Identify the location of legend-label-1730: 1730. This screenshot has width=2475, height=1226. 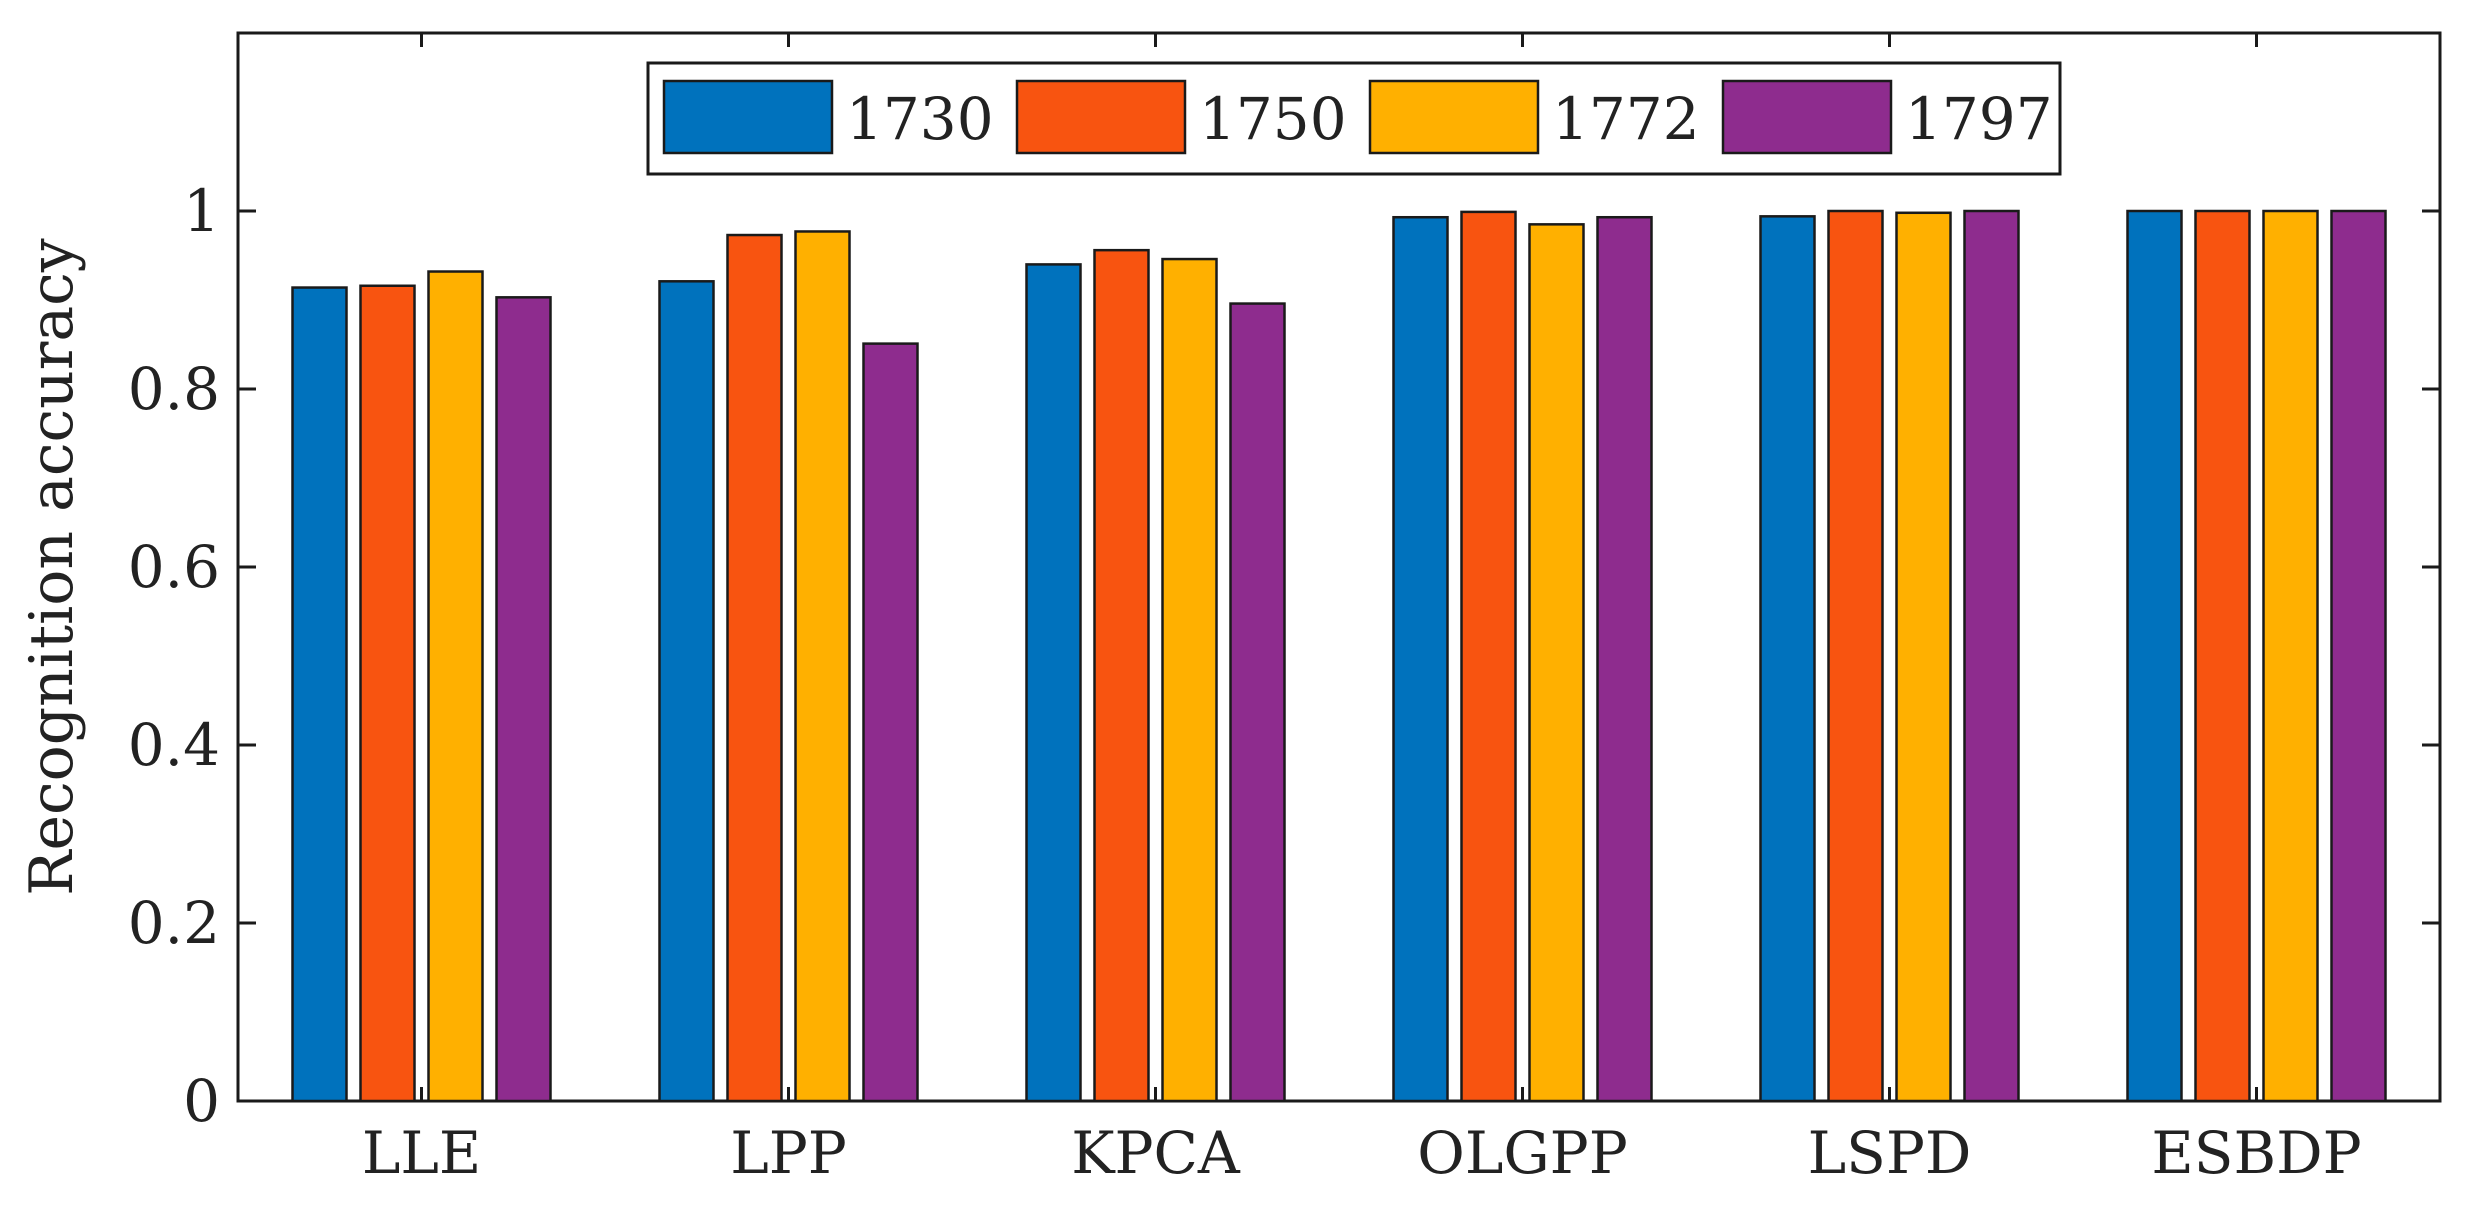
(920, 119).